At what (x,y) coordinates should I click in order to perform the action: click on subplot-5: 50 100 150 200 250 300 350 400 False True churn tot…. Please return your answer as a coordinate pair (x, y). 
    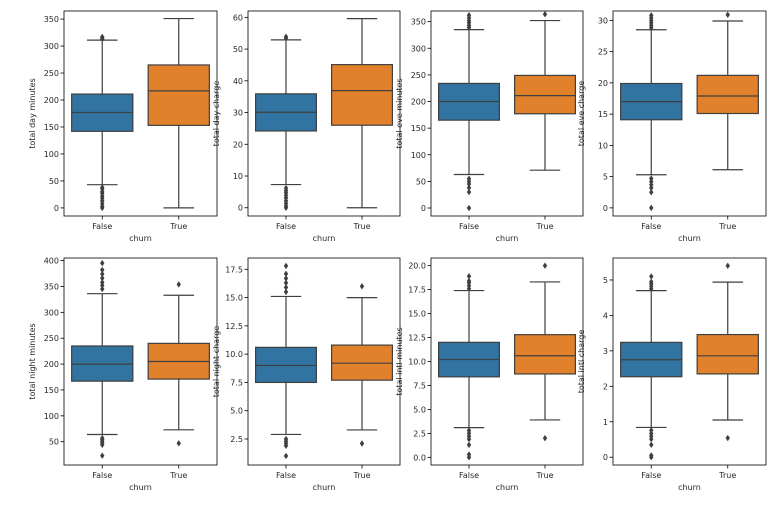
    Looking at the image, I should click on (123, 374).